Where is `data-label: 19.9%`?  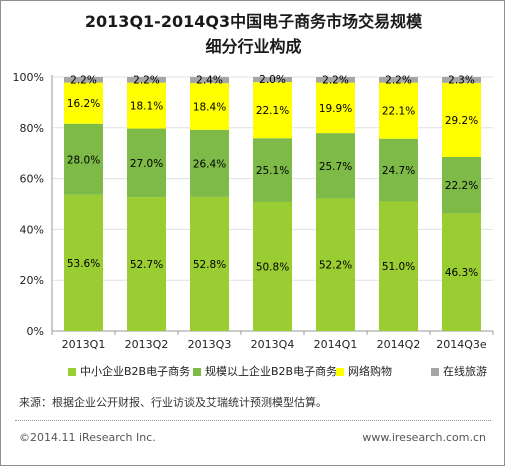 data-label: 19.9% is located at coordinates (335, 109).